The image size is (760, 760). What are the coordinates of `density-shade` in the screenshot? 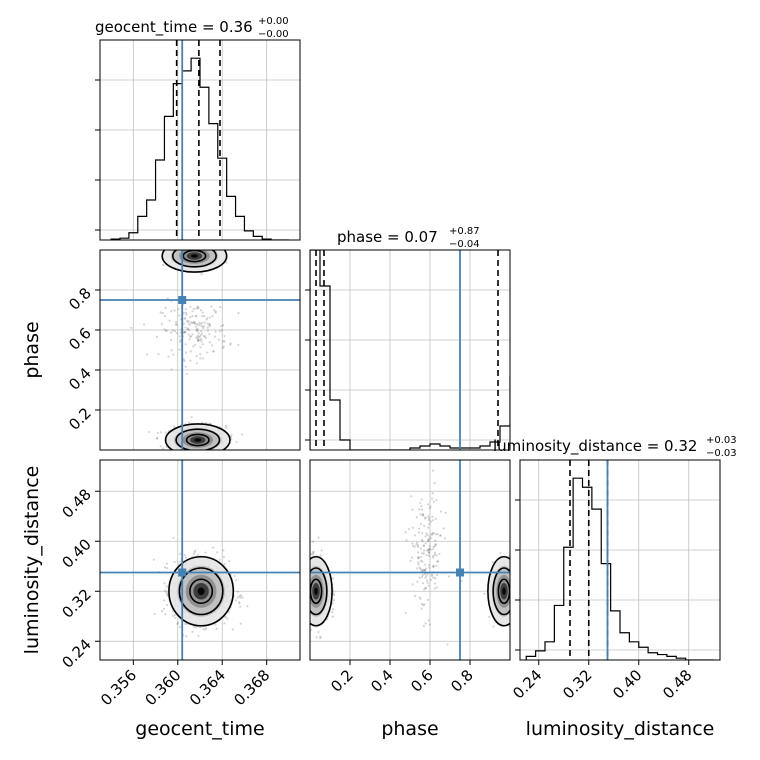 It's located at (201, 591).